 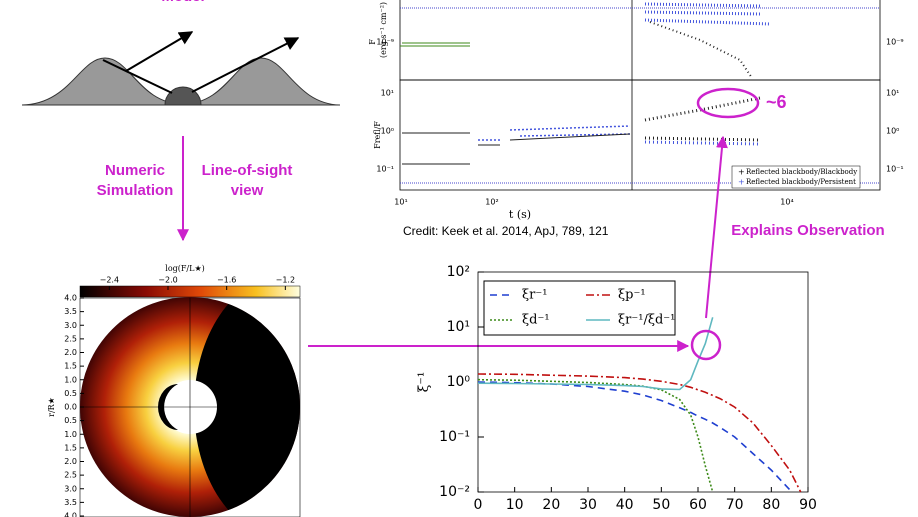 I want to click on colorbar-label: log(F/L★), so click(x=184, y=268).